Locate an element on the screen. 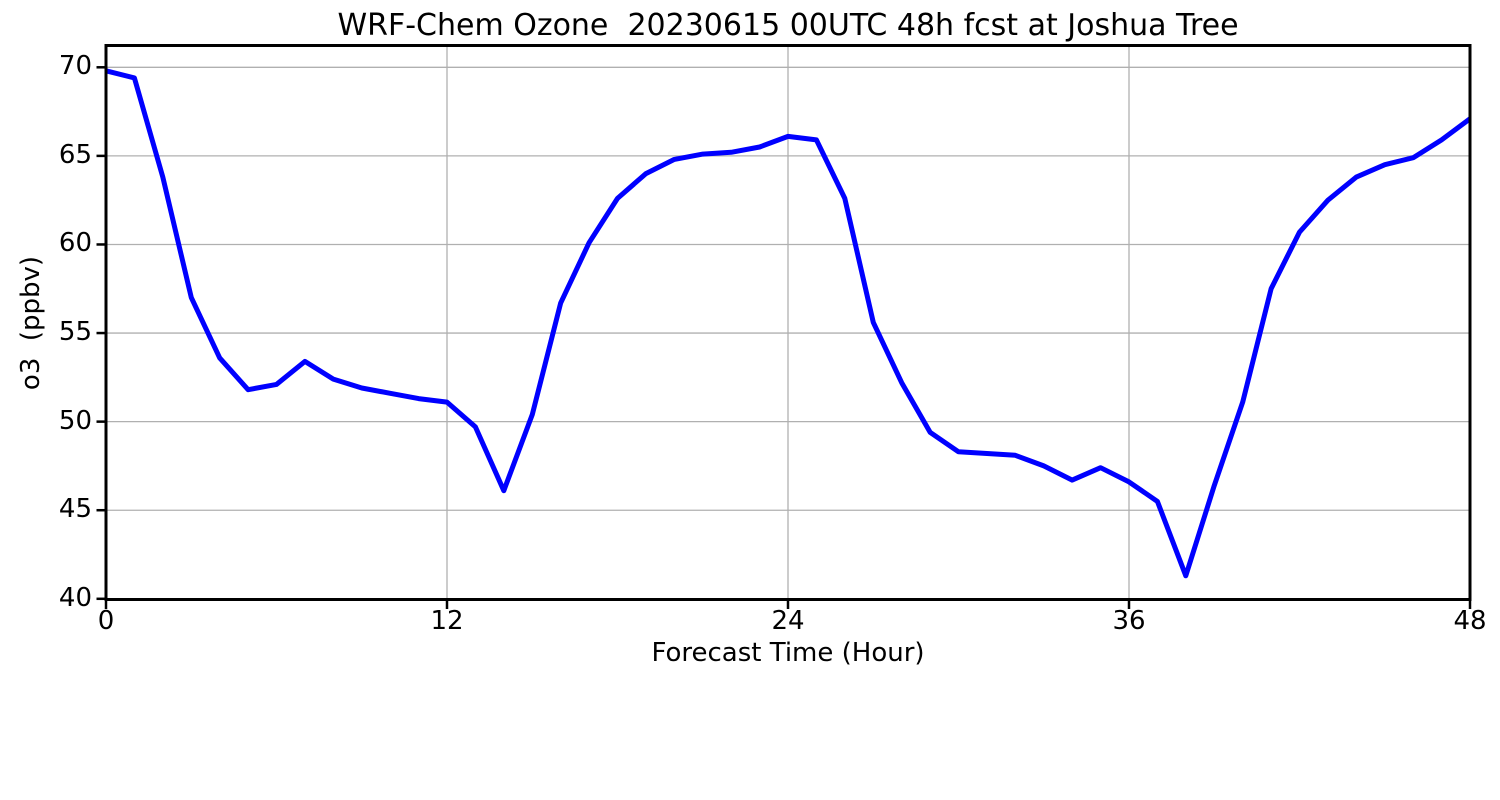  x-tick-label: 48 is located at coordinates (1470, 621).